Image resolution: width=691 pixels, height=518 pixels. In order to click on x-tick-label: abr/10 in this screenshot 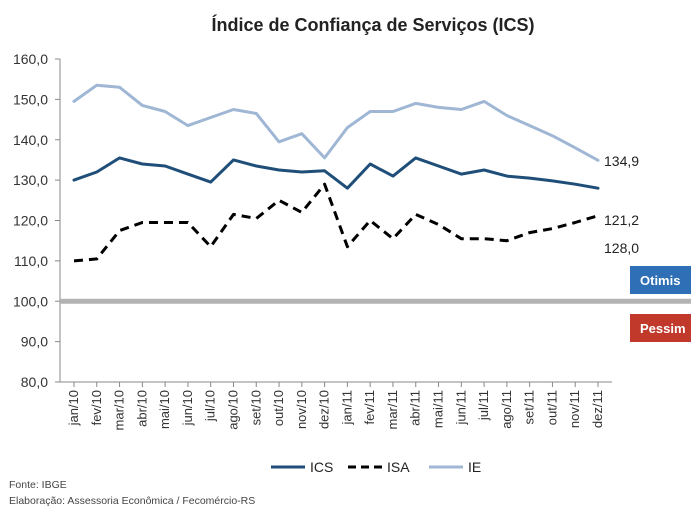, I will do `click(141, 408)`.